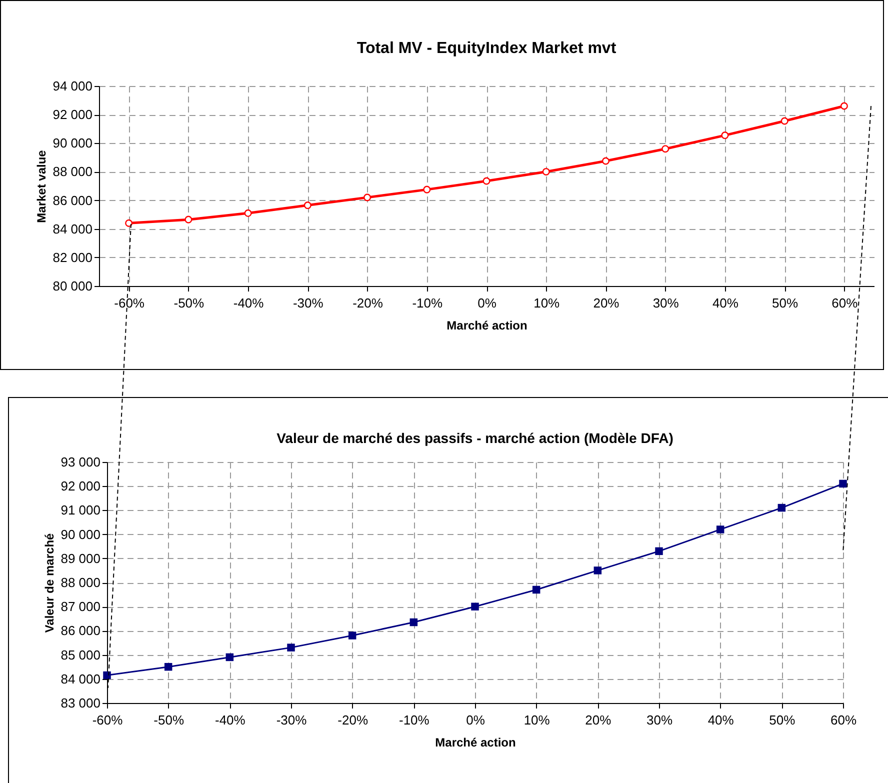  What do you see at coordinates (80, 703) in the screenshot?
I see `y-tick-label: 83 000` at bounding box center [80, 703].